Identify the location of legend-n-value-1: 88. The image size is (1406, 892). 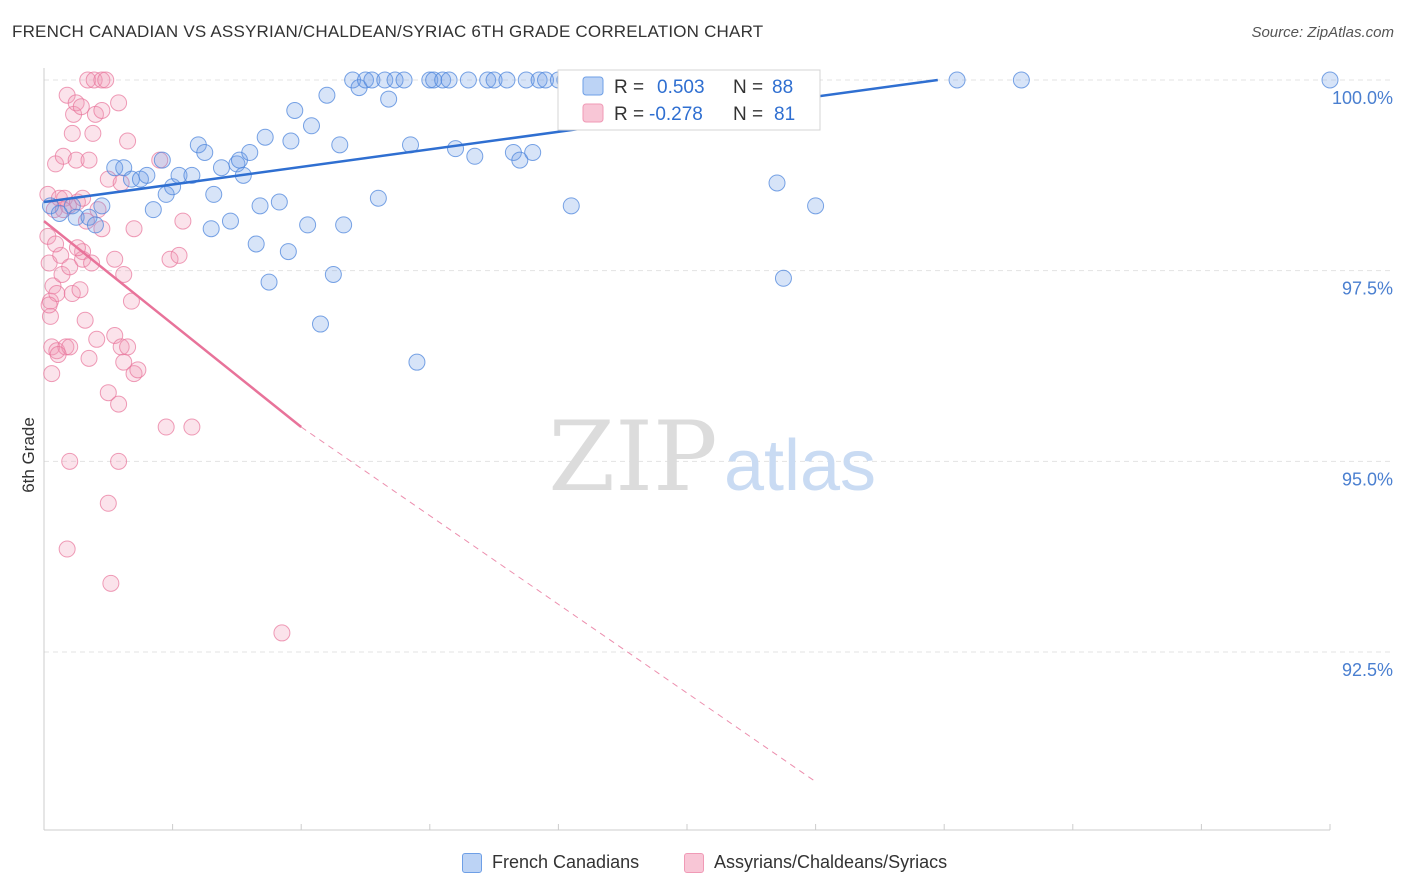
(782, 87).